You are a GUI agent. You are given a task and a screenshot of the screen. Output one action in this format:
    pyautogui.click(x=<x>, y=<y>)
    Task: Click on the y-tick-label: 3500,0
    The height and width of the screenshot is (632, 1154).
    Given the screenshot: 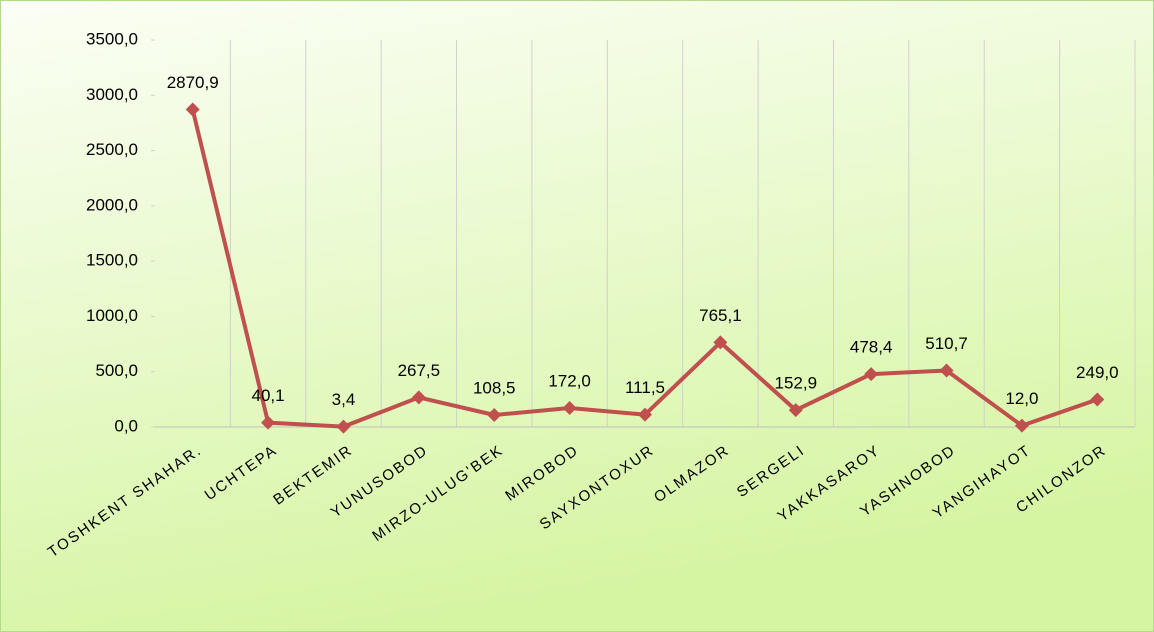 What is the action you would take?
    pyautogui.click(x=112, y=38)
    